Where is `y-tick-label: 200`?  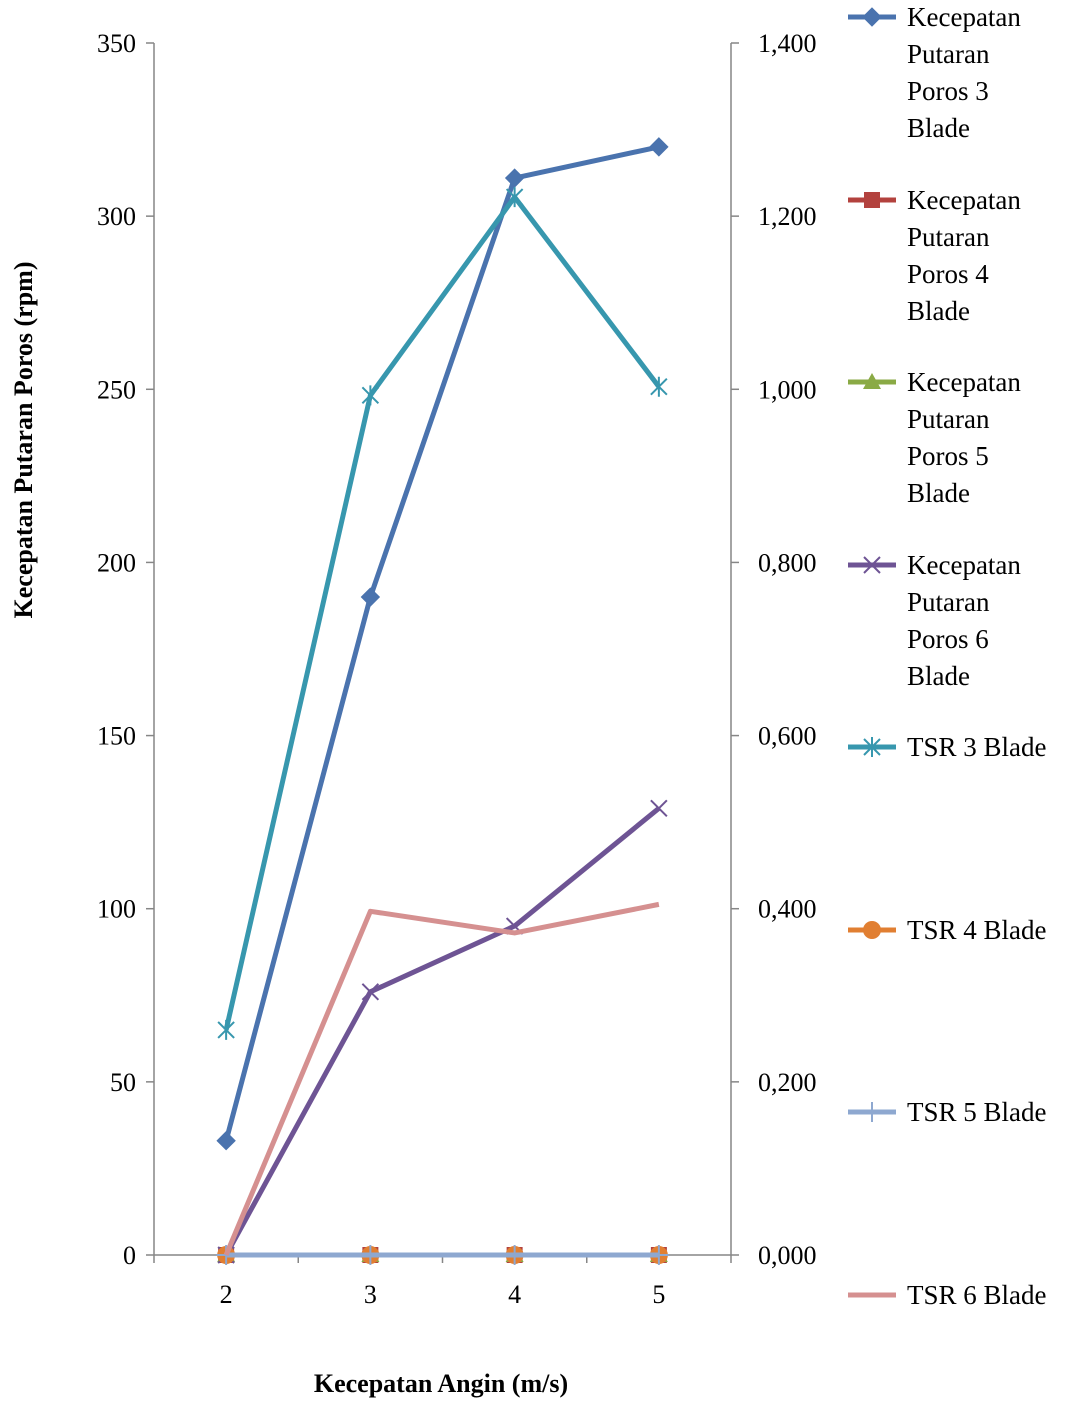
y-tick-label: 200 is located at coordinates (116, 562).